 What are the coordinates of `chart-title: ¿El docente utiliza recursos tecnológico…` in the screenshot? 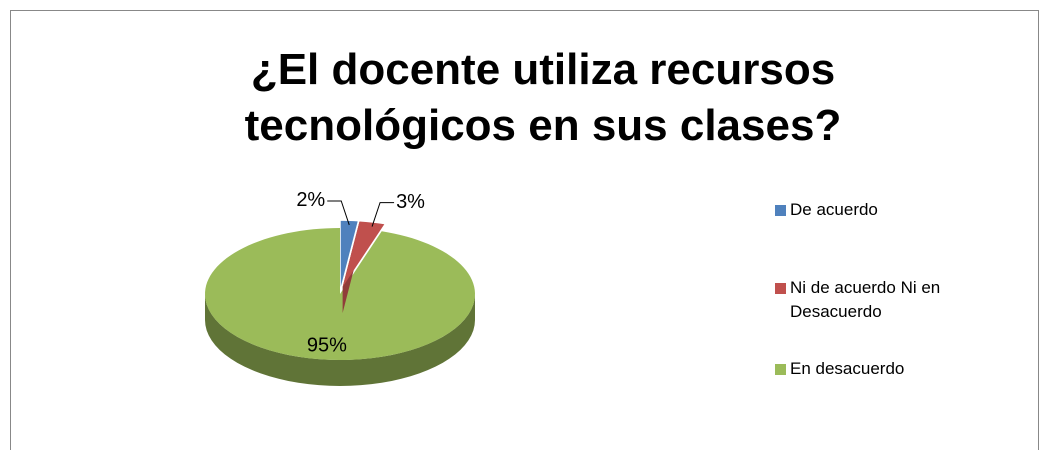 It's located at (543, 97).